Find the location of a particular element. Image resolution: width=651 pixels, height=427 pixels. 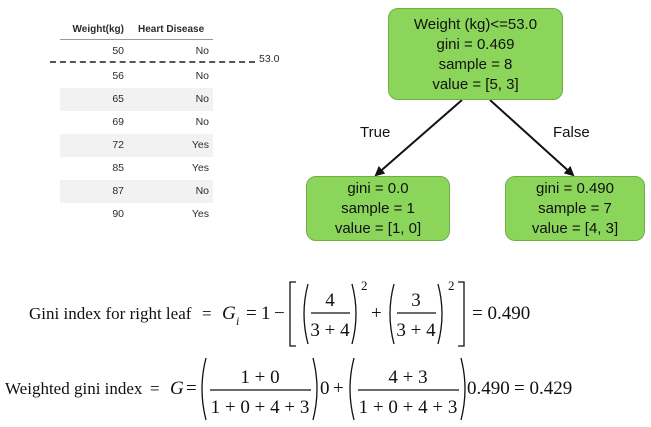

table-row: 56 No is located at coordinates (136, 76).